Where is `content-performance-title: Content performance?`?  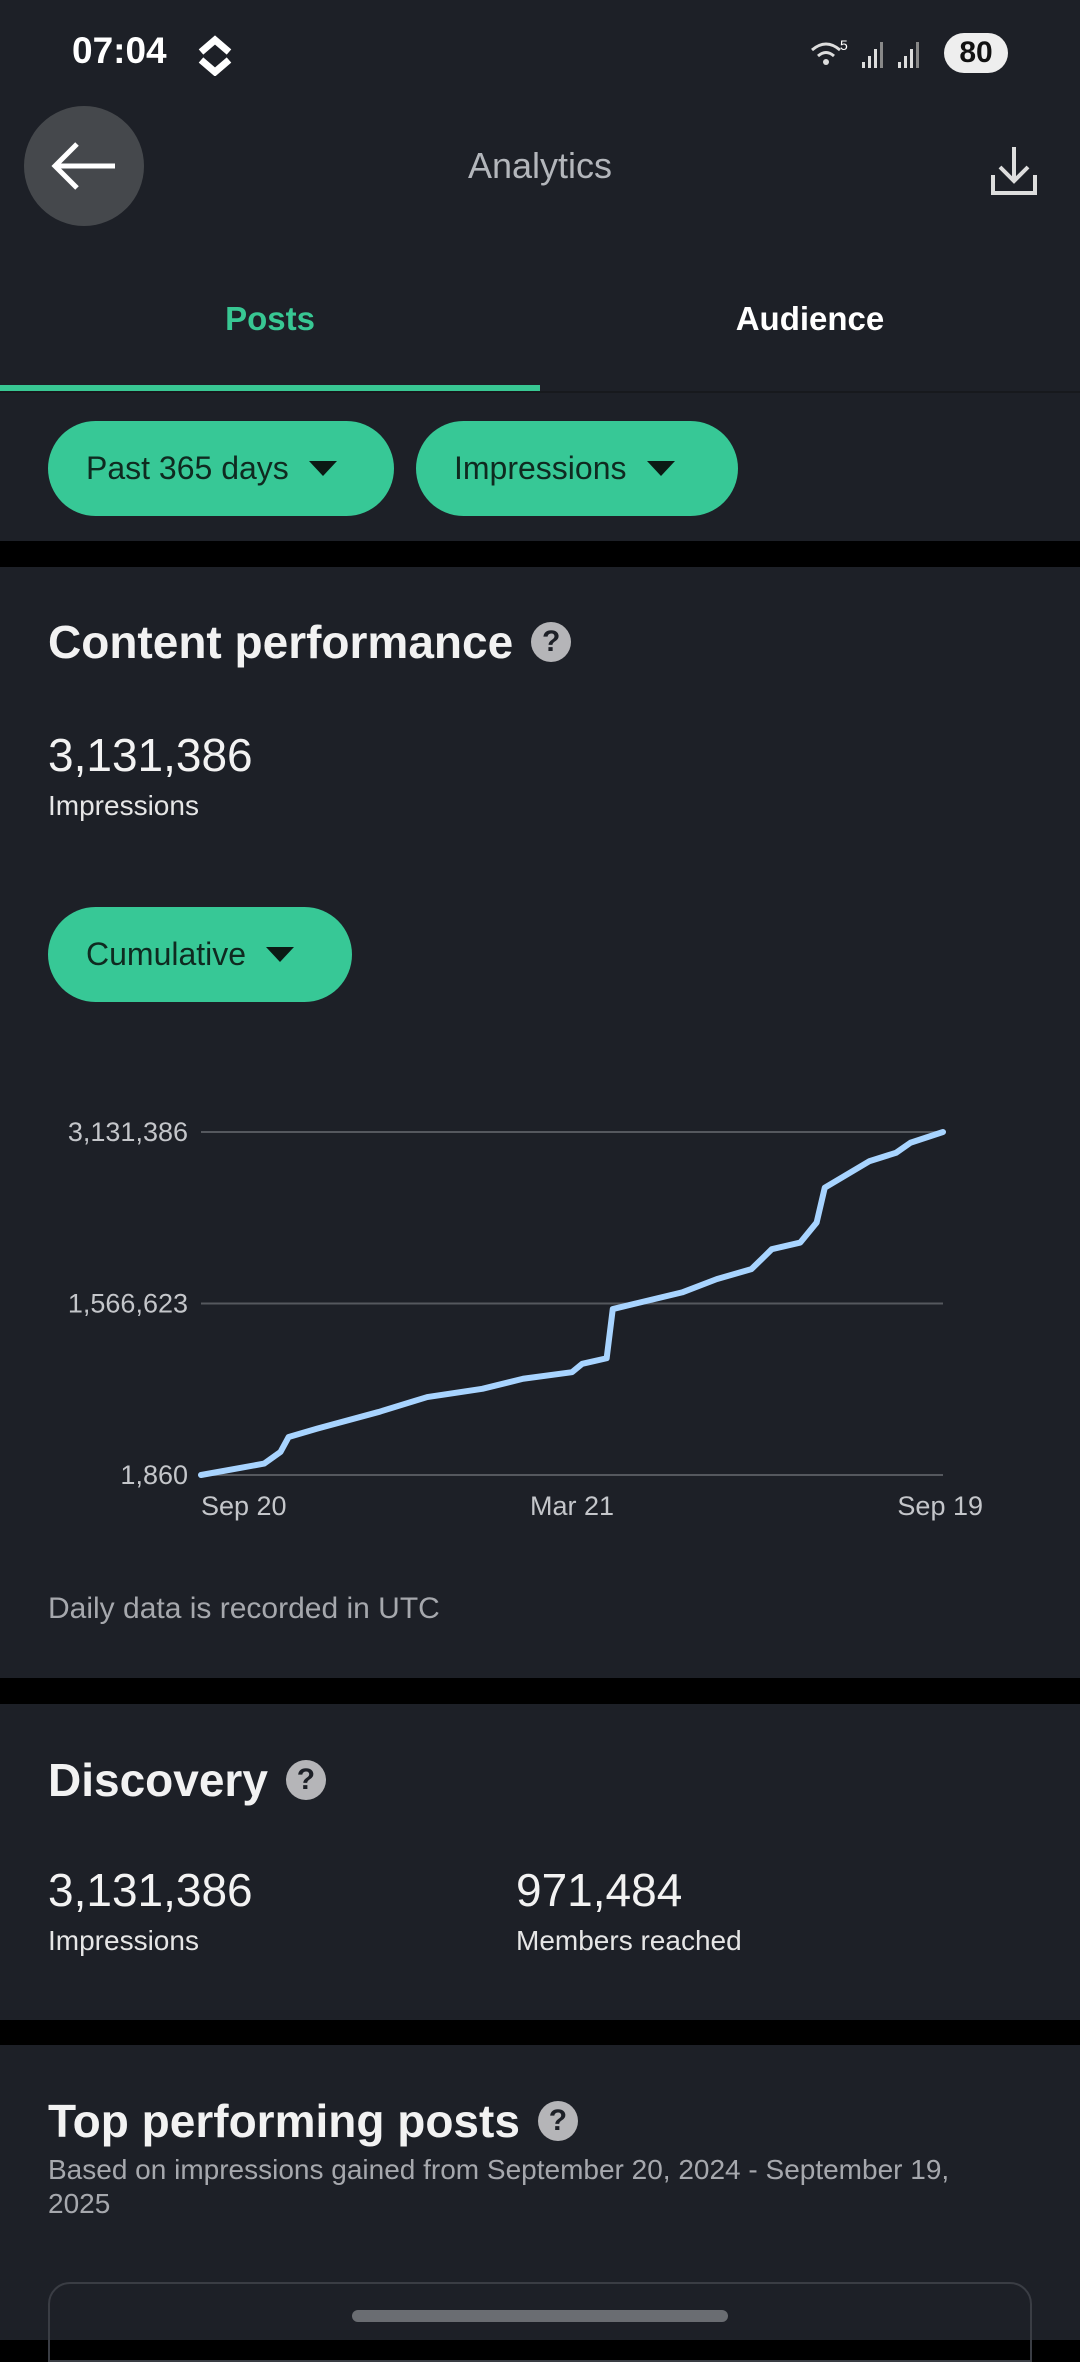
content-performance-title: Content performance? is located at coordinates (309, 642).